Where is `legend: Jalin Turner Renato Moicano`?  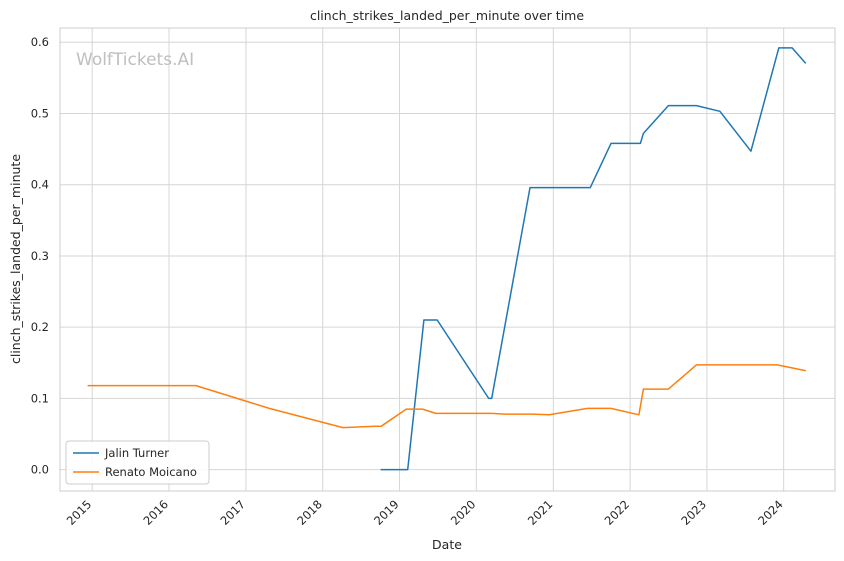 legend: Jalin Turner Renato Moicano is located at coordinates (137, 462).